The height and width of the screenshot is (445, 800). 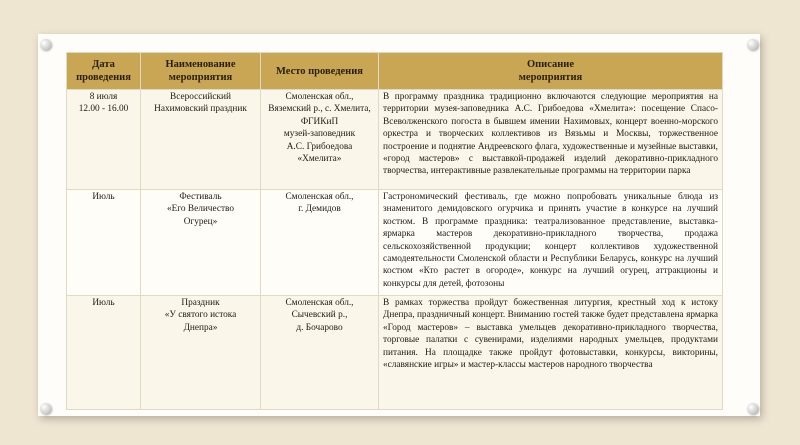 What do you see at coordinates (103, 64) in the screenshot?
I see `cell-line: Дата` at bounding box center [103, 64].